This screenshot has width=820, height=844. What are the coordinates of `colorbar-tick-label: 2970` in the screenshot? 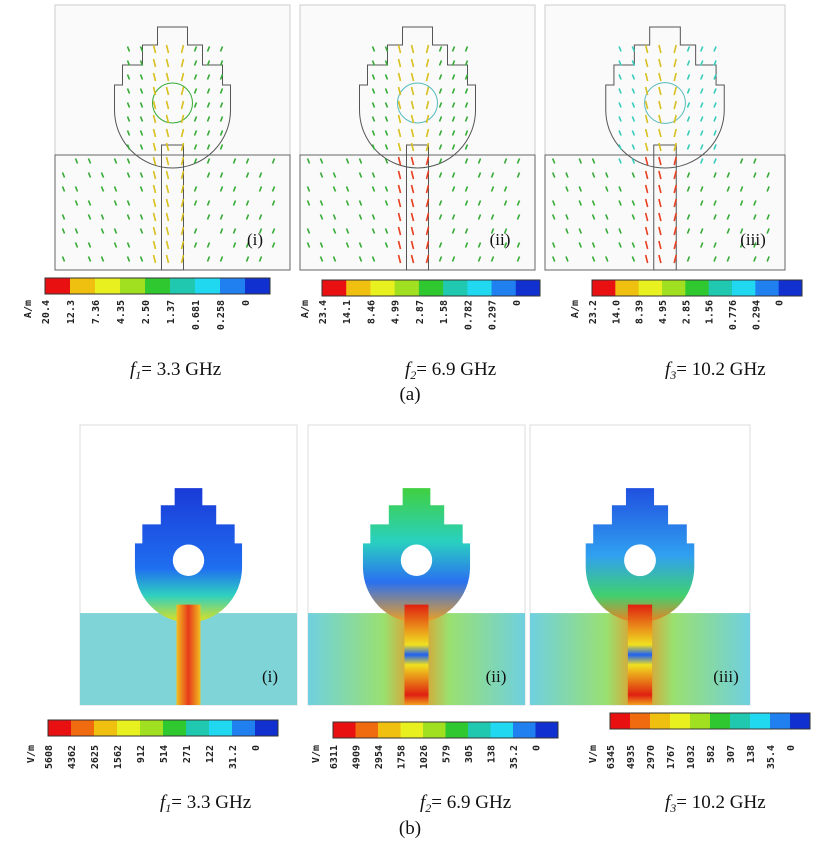 It's located at (651, 757).